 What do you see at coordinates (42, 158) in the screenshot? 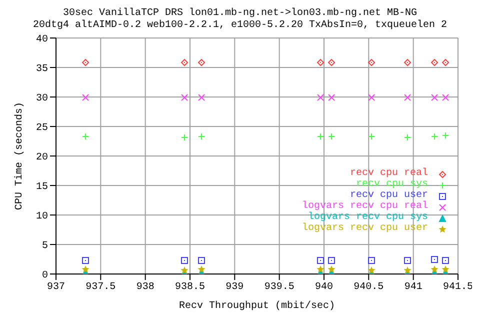
I see `y-tick-label: 20` at bounding box center [42, 158].